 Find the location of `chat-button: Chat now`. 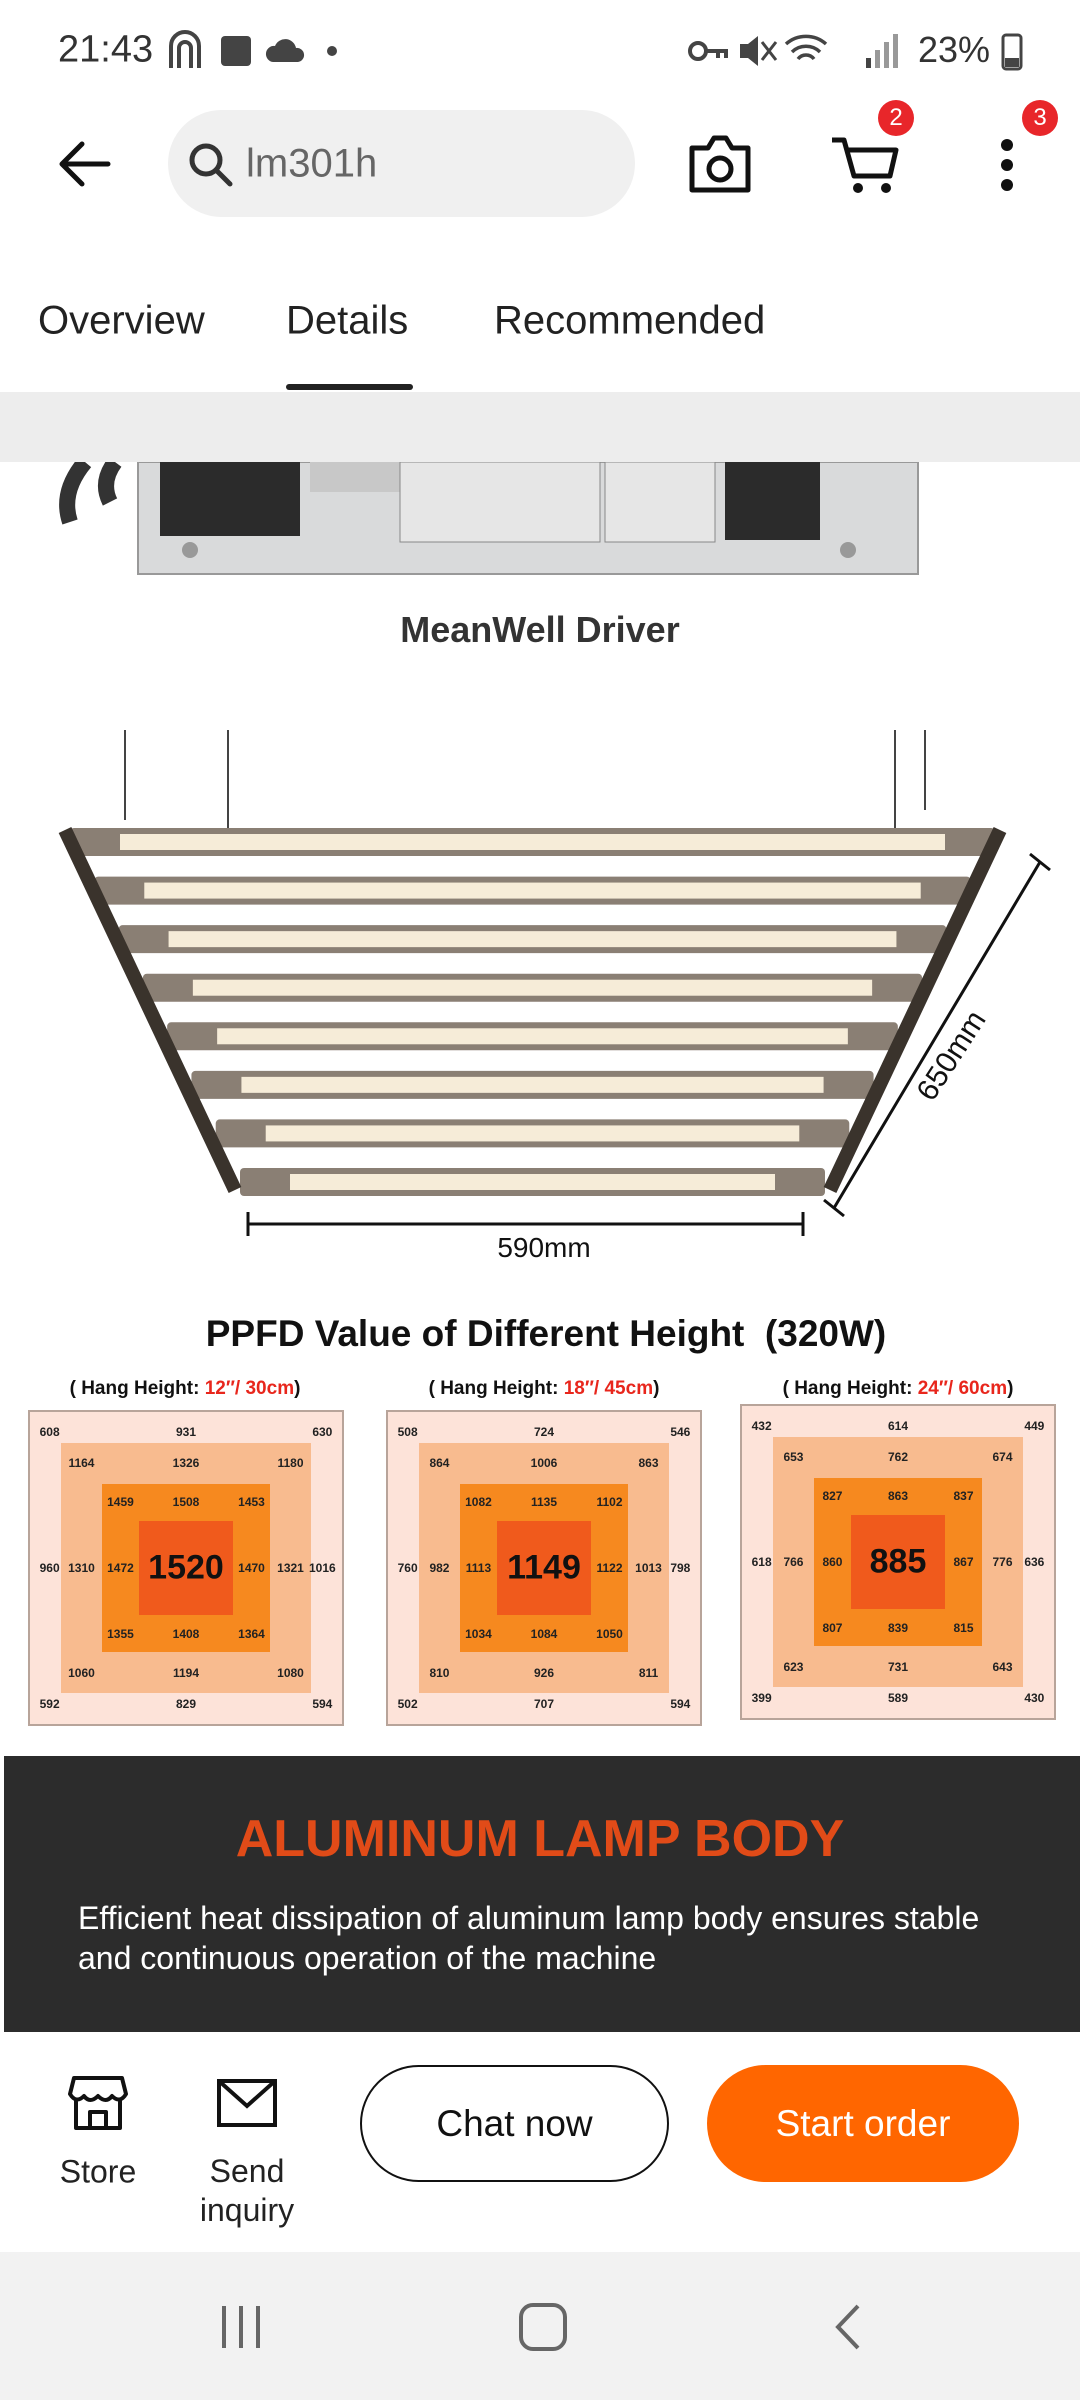

chat-button: Chat now is located at coordinates (514, 2123).